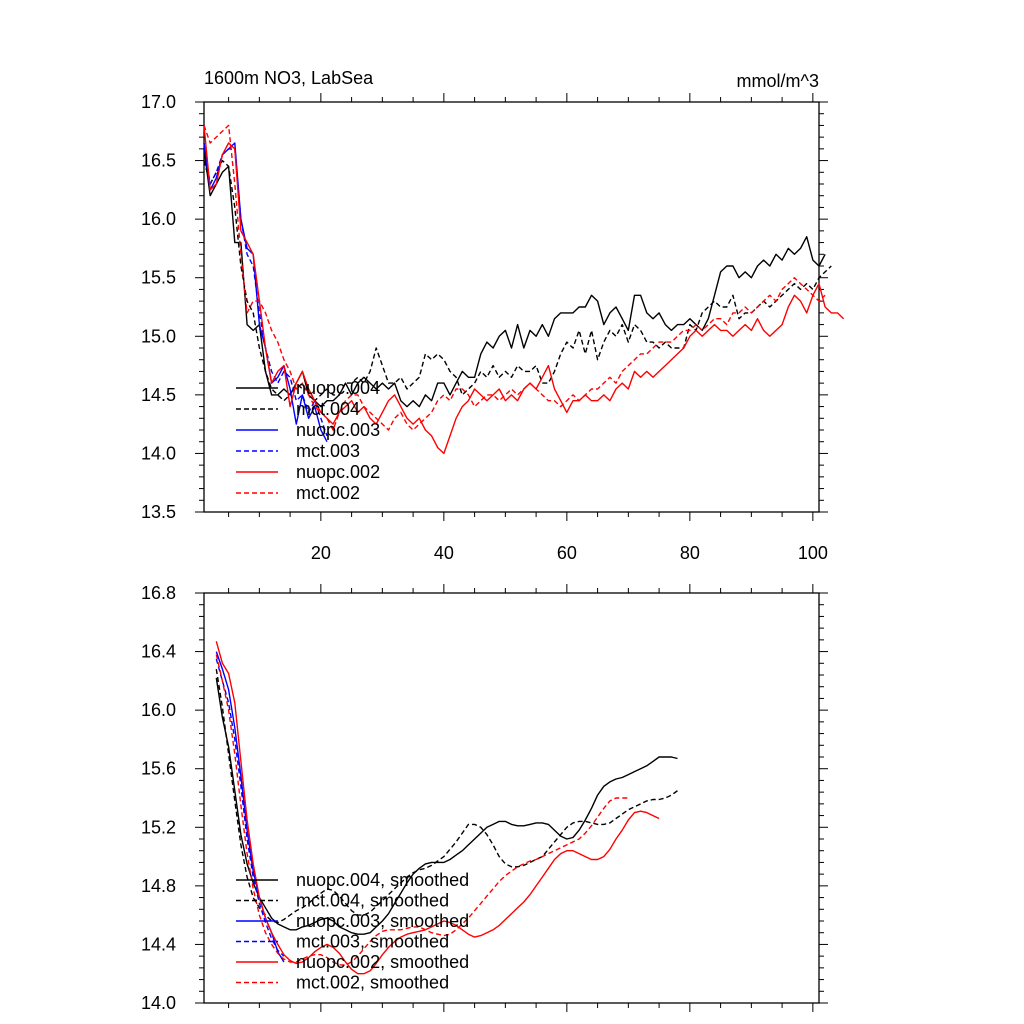 This screenshot has height=1024, width=1024. I want to click on legend-label: mct.002, smoothed, so click(372, 983).